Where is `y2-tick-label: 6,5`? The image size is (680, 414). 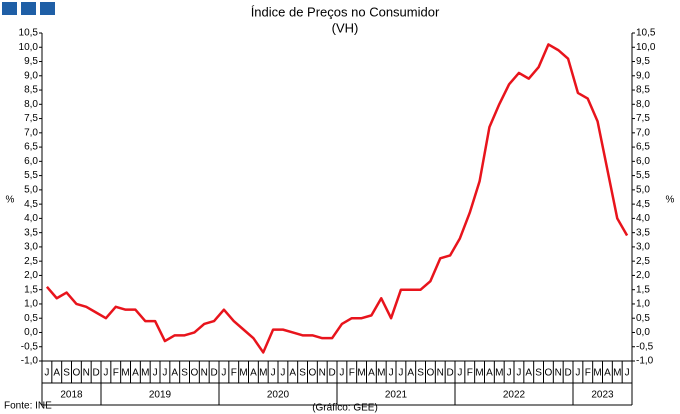 y2-tick-label: 6,5 is located at coordinates (643, 147).